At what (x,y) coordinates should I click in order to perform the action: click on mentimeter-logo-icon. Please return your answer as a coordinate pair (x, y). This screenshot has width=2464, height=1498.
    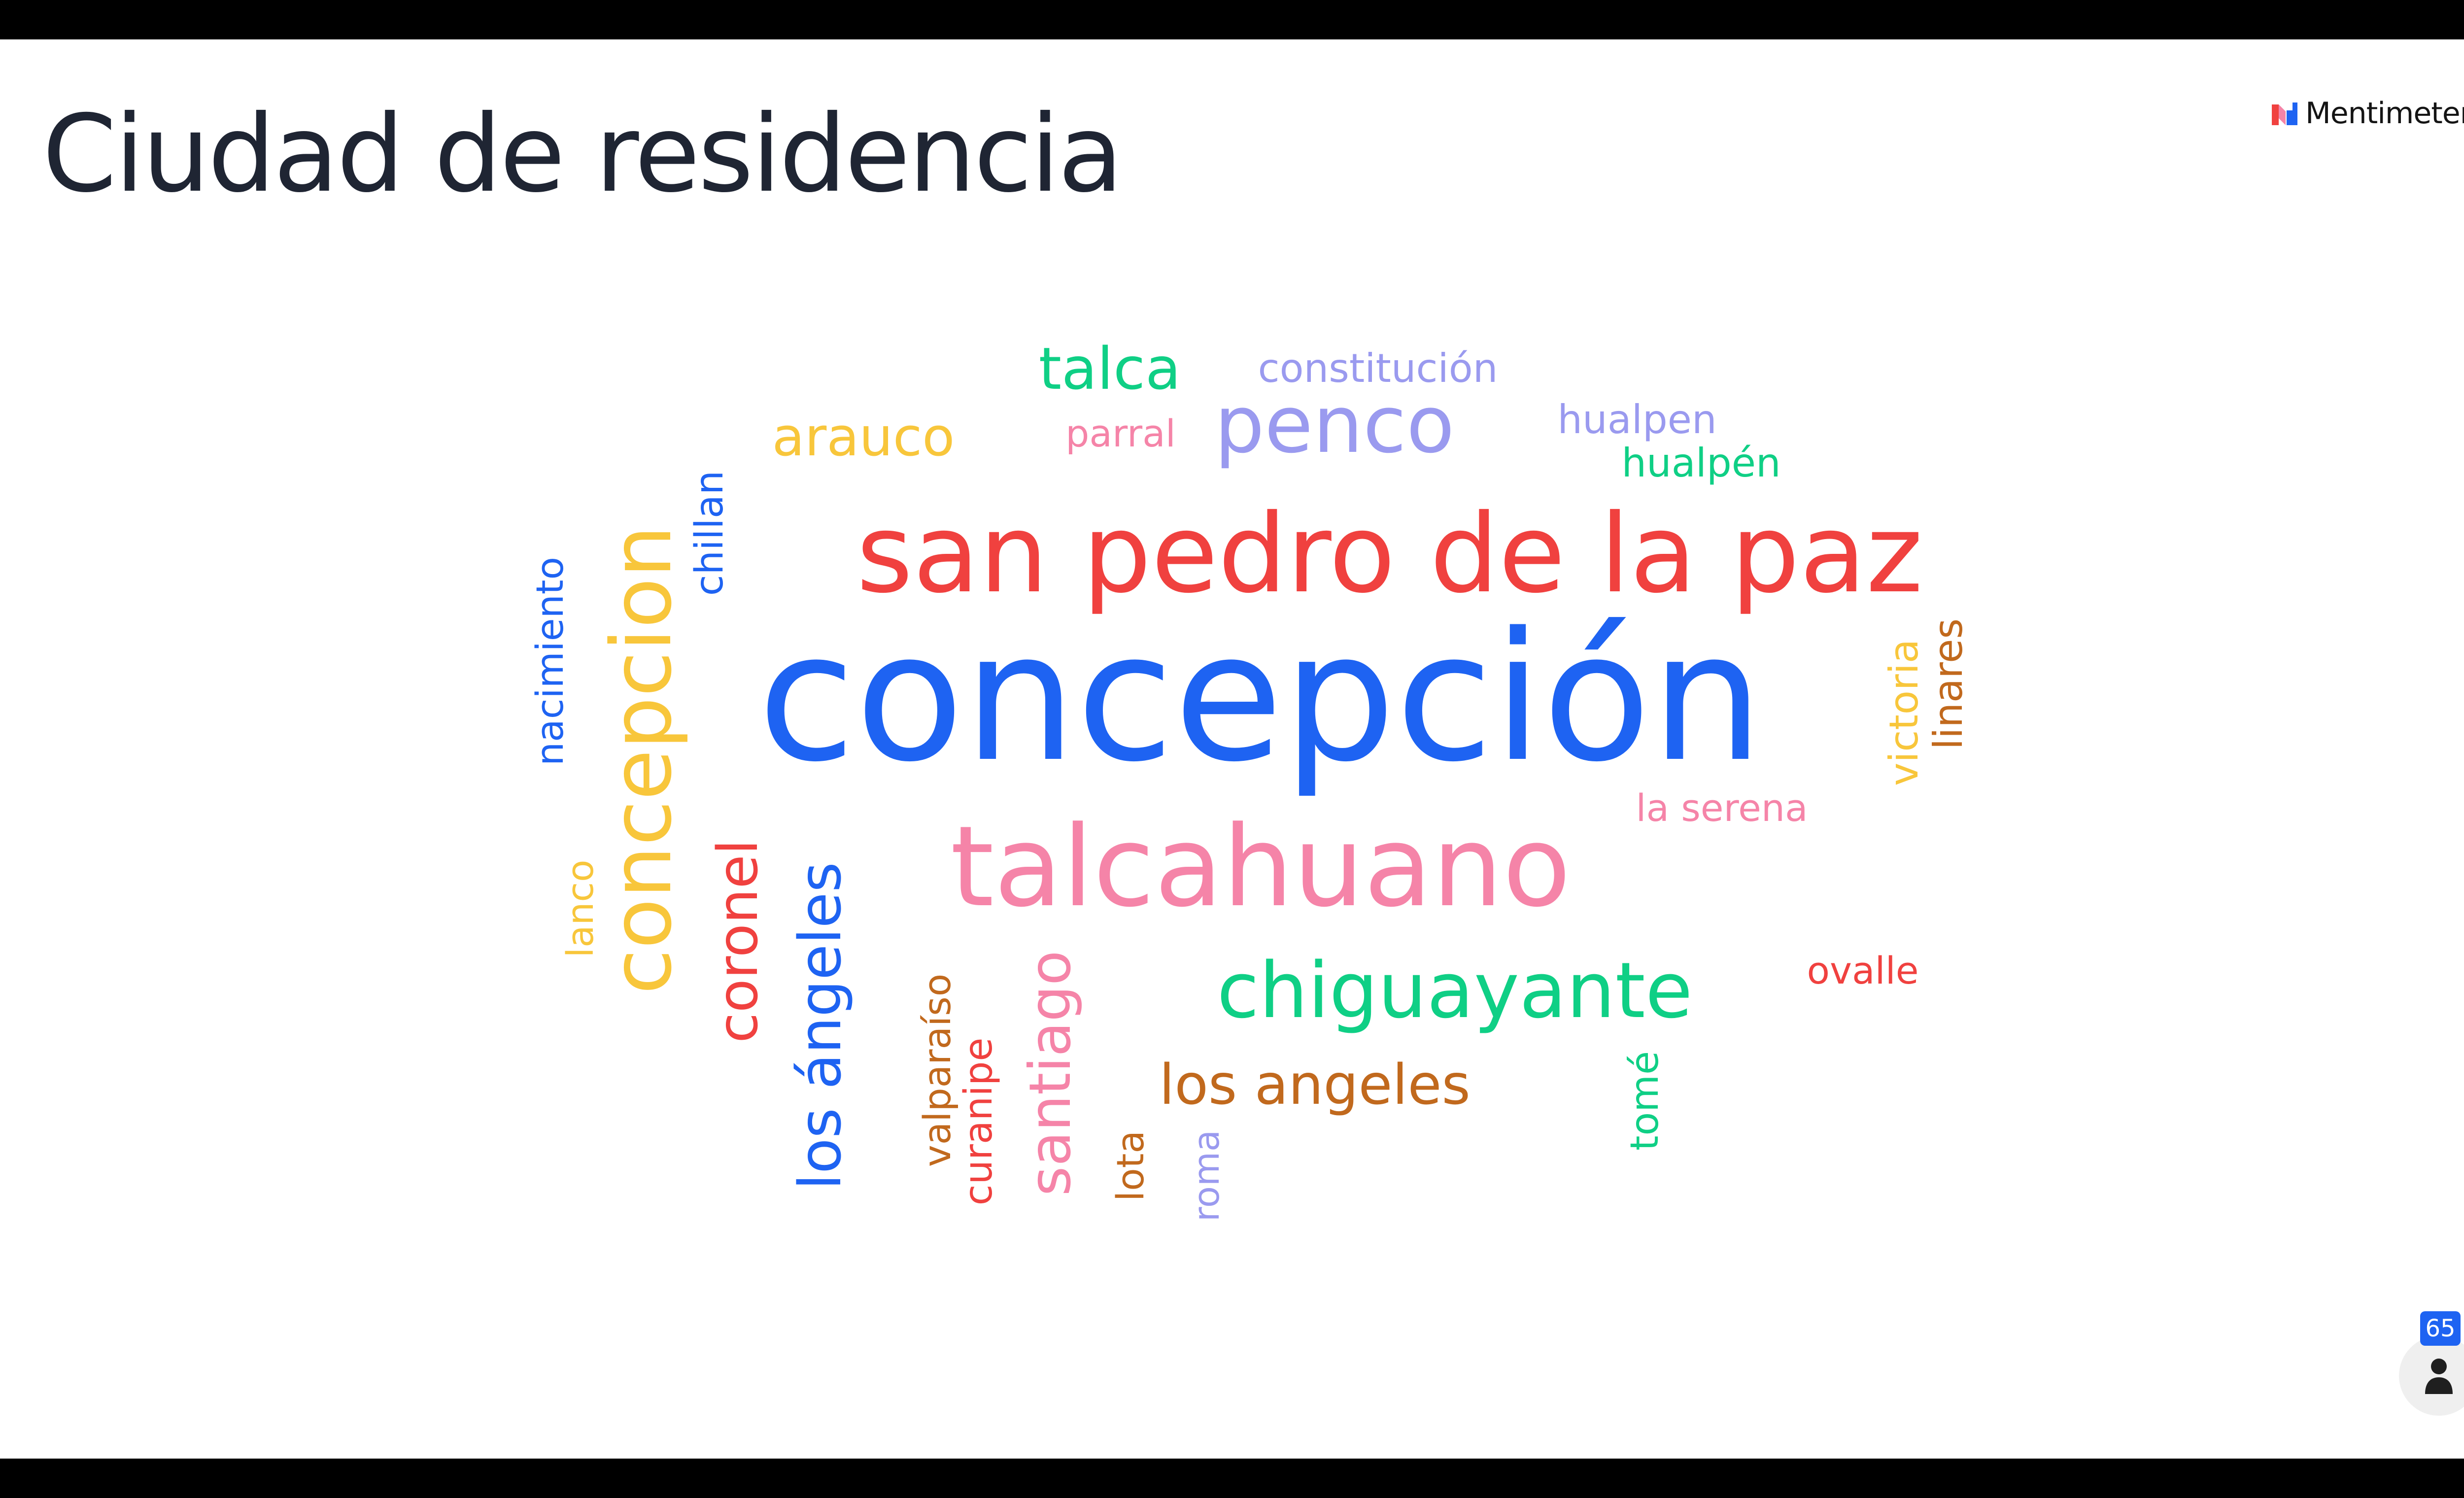
    Looking at the image, I should click on (2284, 113).